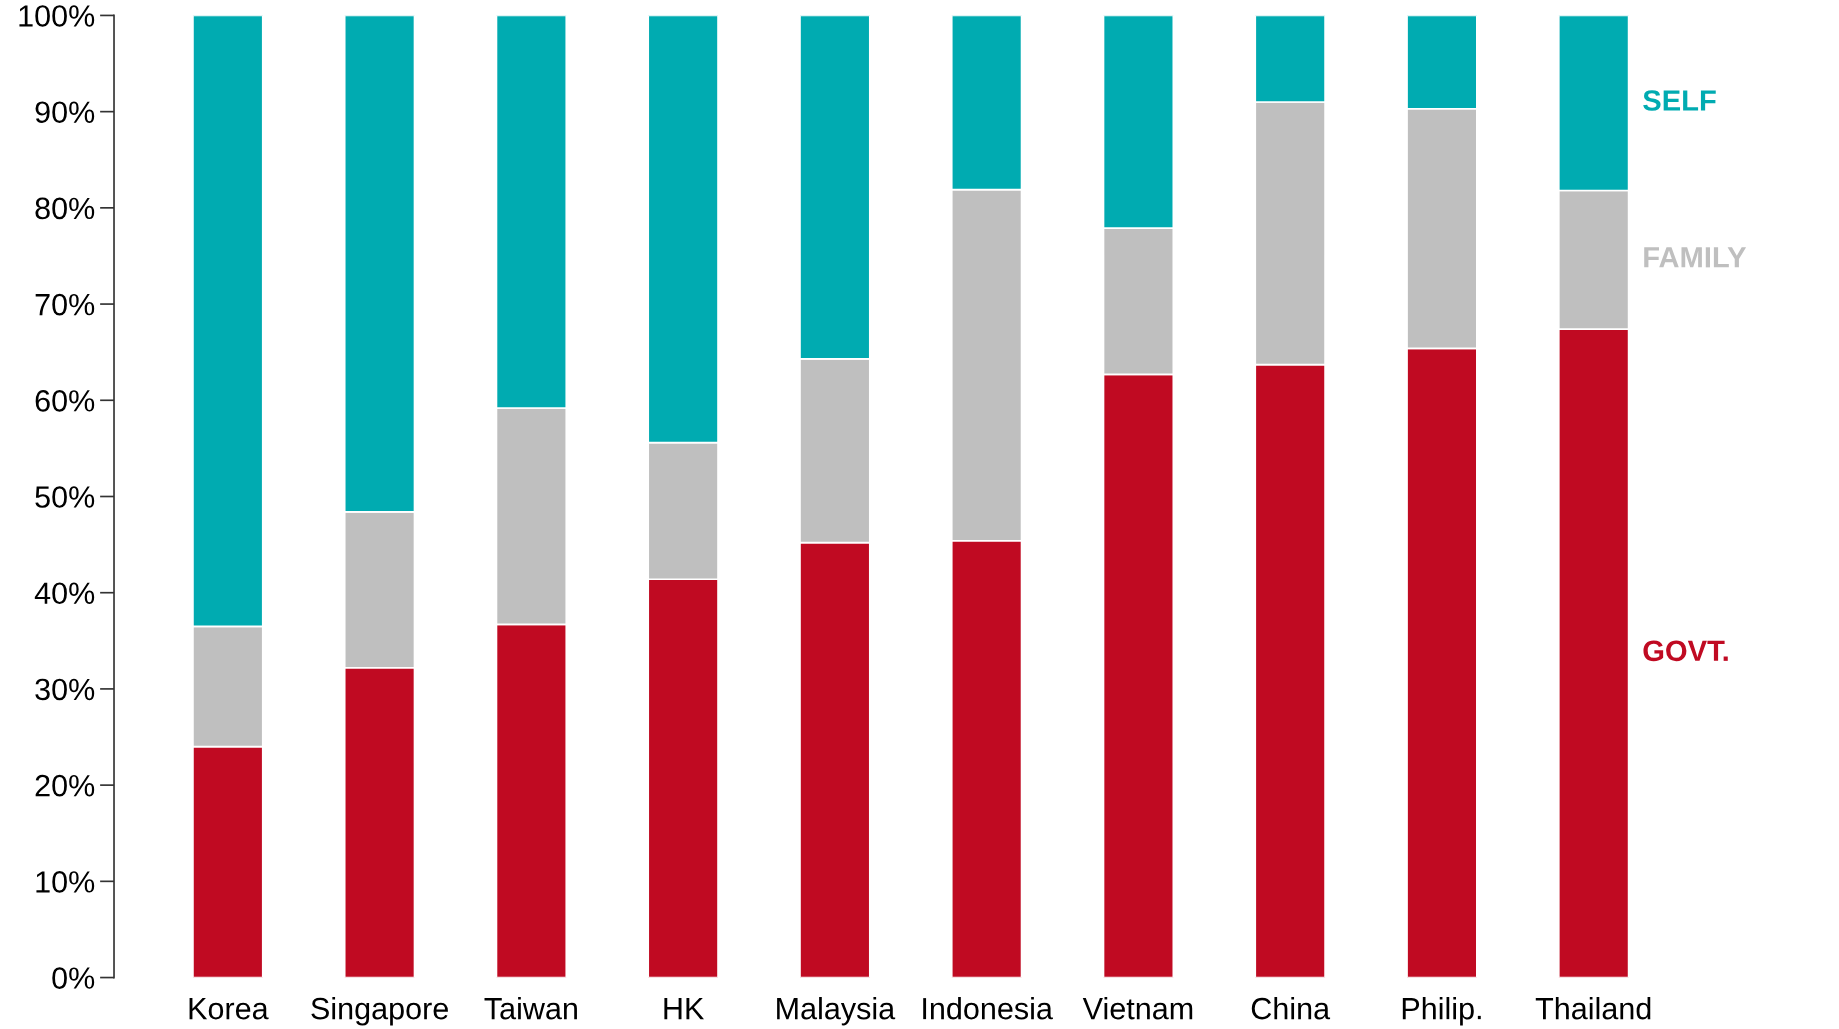 This screenshot has width=1839, height=1029. I want to click on x-tick-label: HK, so click(684, 1009).